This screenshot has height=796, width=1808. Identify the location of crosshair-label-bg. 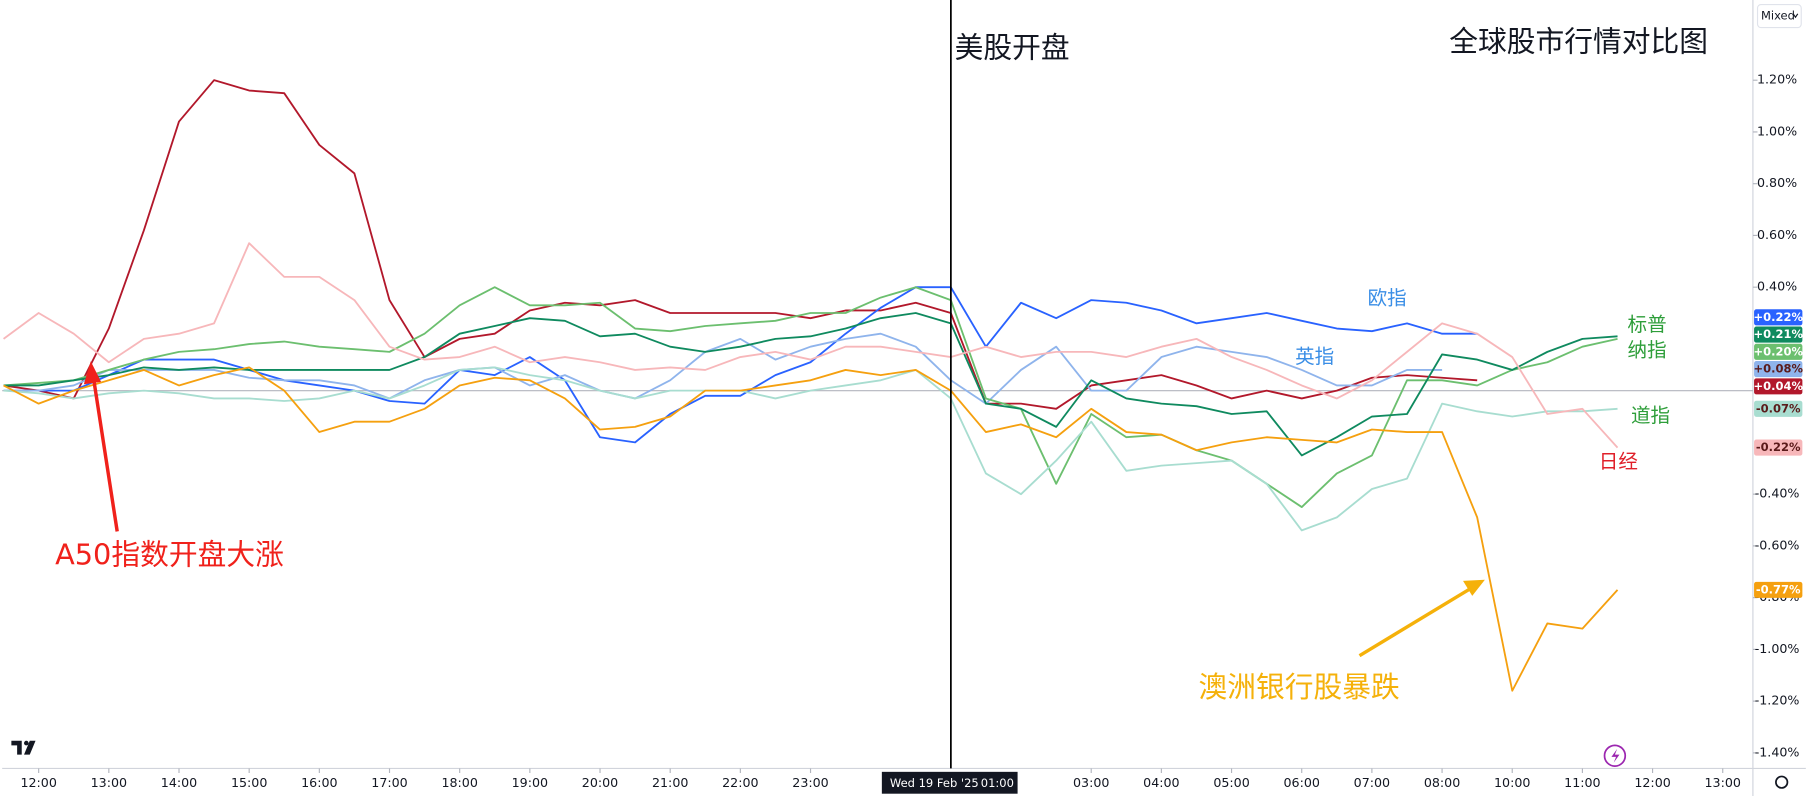
(949, 782).